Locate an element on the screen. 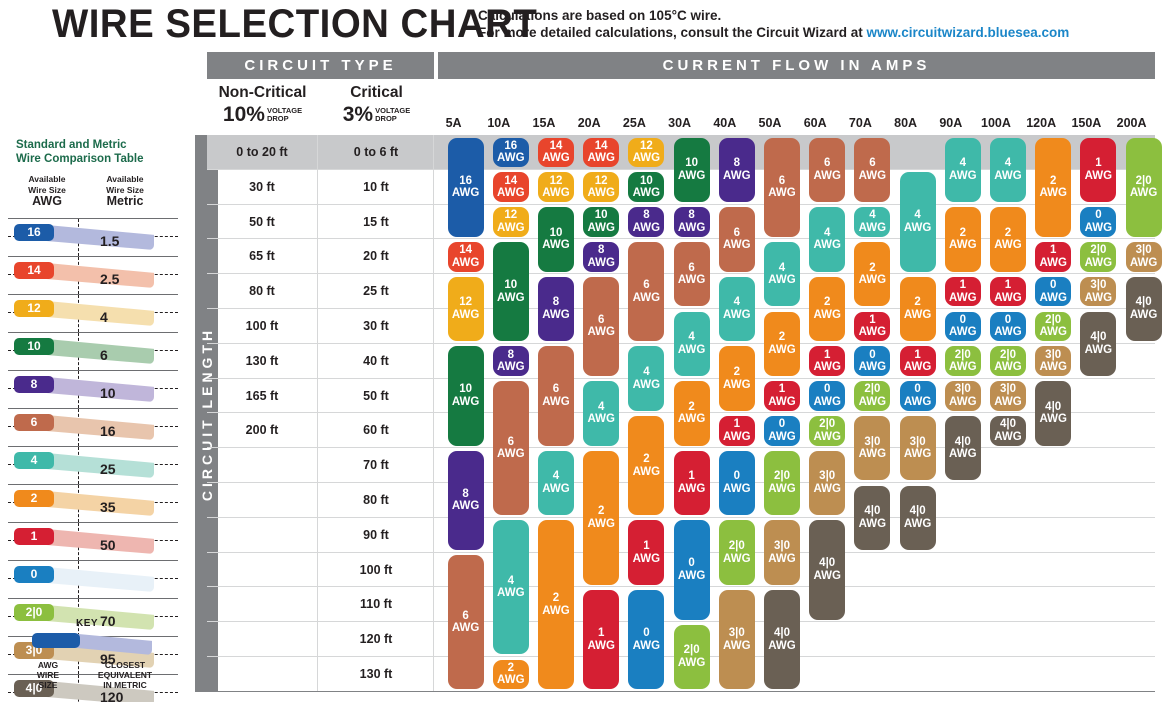  table-row: 50 ft 15 ft is located at coordinates (681, 222).